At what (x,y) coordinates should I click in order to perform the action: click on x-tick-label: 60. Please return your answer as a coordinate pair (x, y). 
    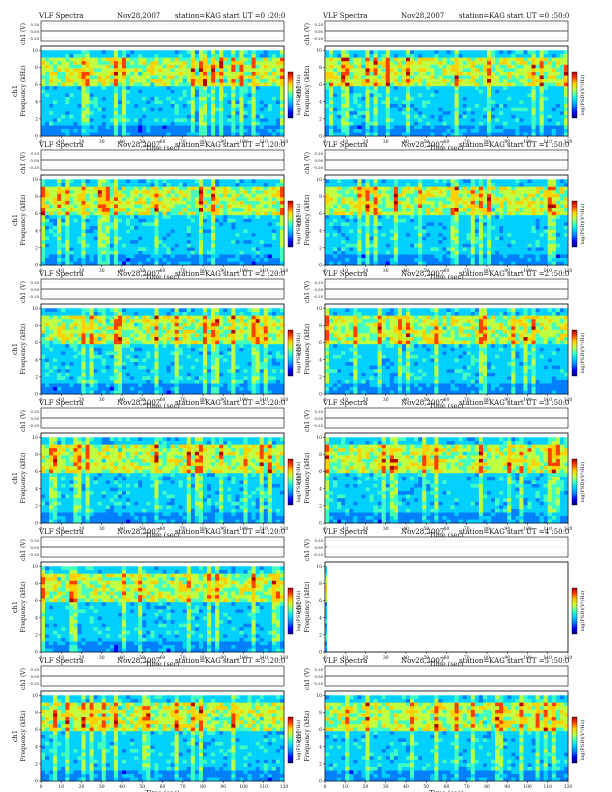
    Looking at the image, I should click on (447, 142).